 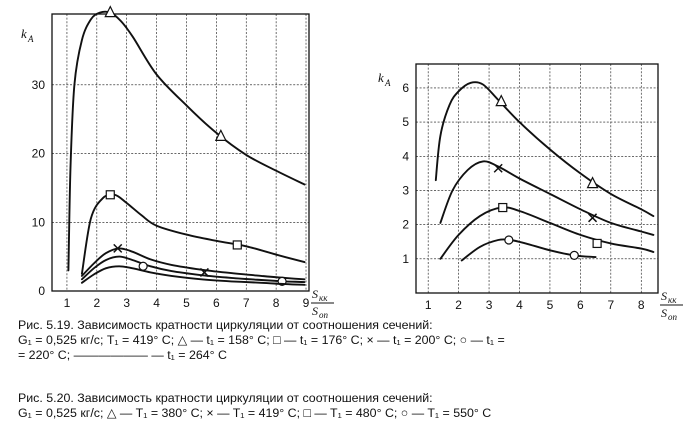 I want to click on fig519-y-axis-label: k, so click(x=24, y=33).